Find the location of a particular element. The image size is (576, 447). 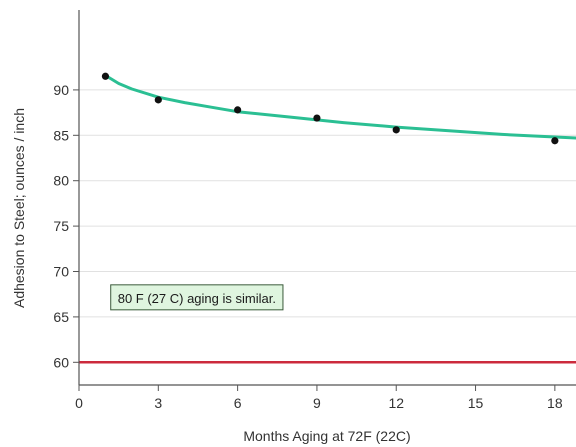

x-tick-label: 15 is located at coordinates (476, 403).